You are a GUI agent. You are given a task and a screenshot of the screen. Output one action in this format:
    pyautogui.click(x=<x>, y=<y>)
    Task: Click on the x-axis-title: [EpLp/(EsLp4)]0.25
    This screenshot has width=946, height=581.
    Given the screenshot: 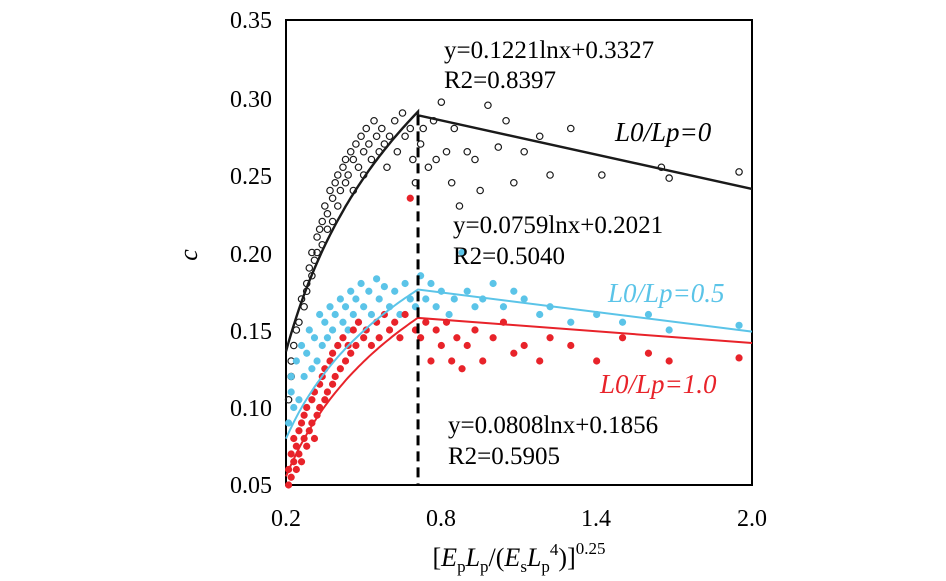 What is the action you would take?
    pyautogui.click(x=519, y=557)
    